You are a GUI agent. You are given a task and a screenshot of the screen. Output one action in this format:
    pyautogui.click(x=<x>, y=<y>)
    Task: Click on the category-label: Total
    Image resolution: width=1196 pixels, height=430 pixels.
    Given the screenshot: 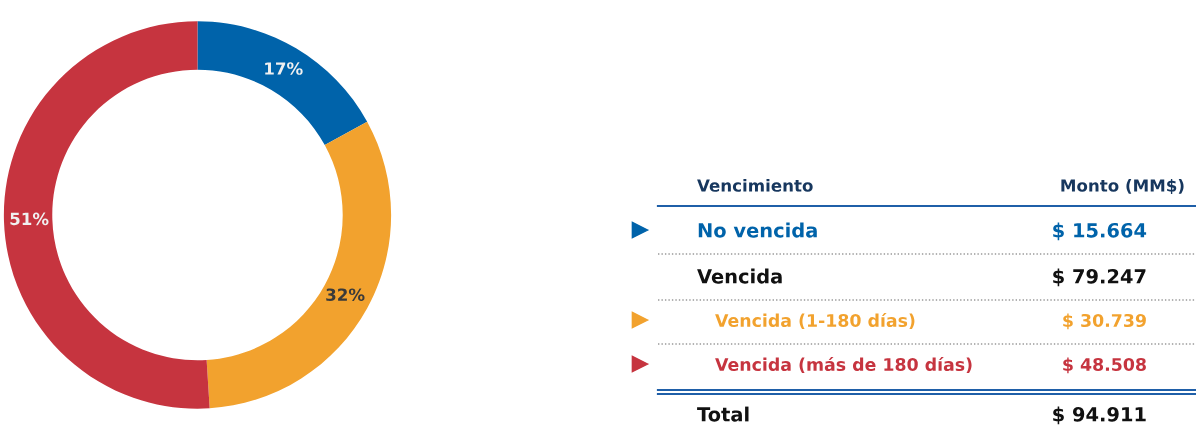 What is the action you would take?
    pyautogui.click(x=723, y=414)
    